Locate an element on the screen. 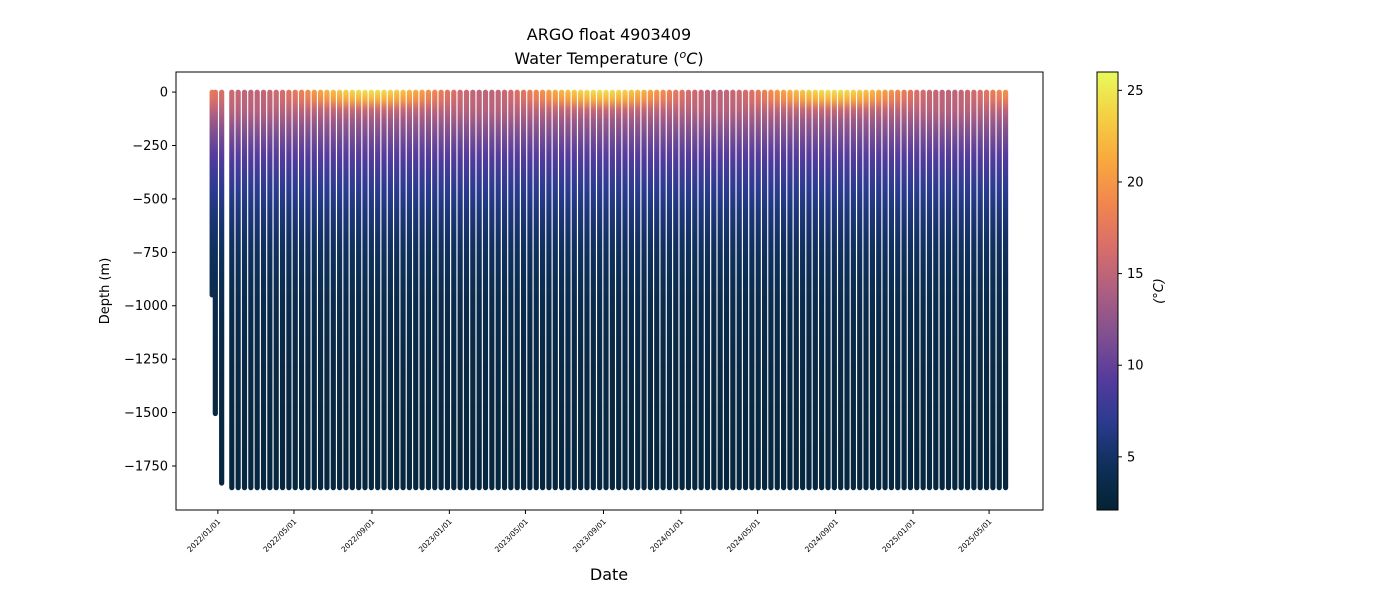 This screenshot has height=604, width=1400. chart-subtitle: Water Temperature (oC) is located at coordinates (608, 58).